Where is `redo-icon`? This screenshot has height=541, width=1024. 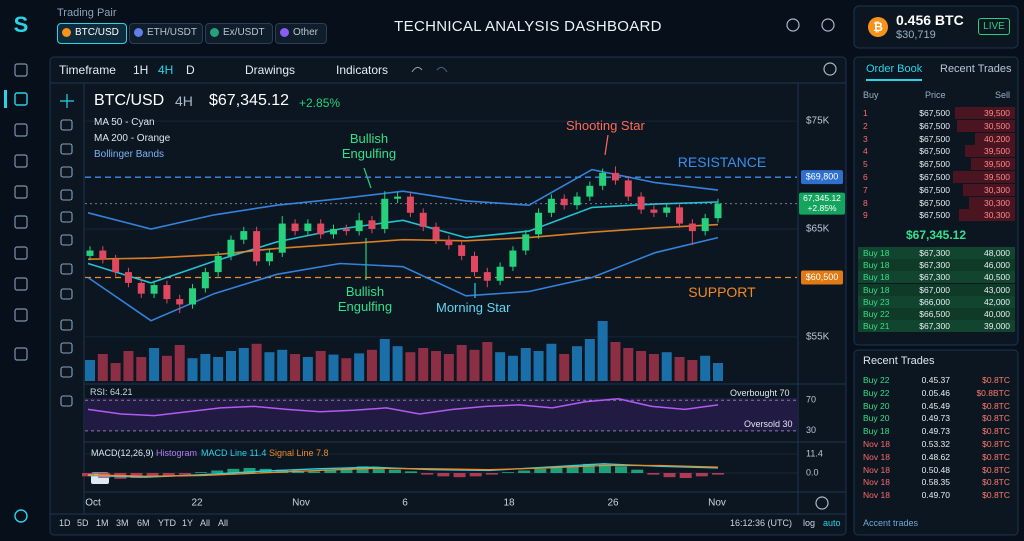 redo-icon is located at coordinates (442, 69).